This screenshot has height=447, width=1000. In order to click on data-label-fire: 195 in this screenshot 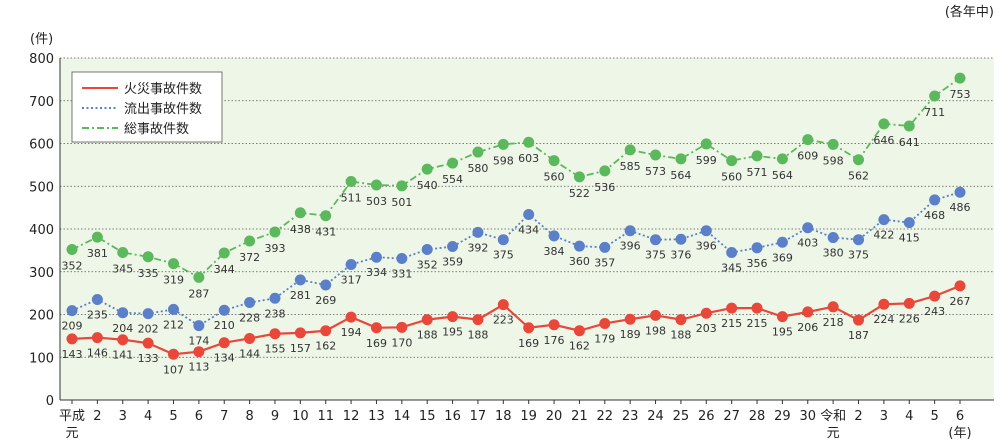, I will do `click(782, 332)`.